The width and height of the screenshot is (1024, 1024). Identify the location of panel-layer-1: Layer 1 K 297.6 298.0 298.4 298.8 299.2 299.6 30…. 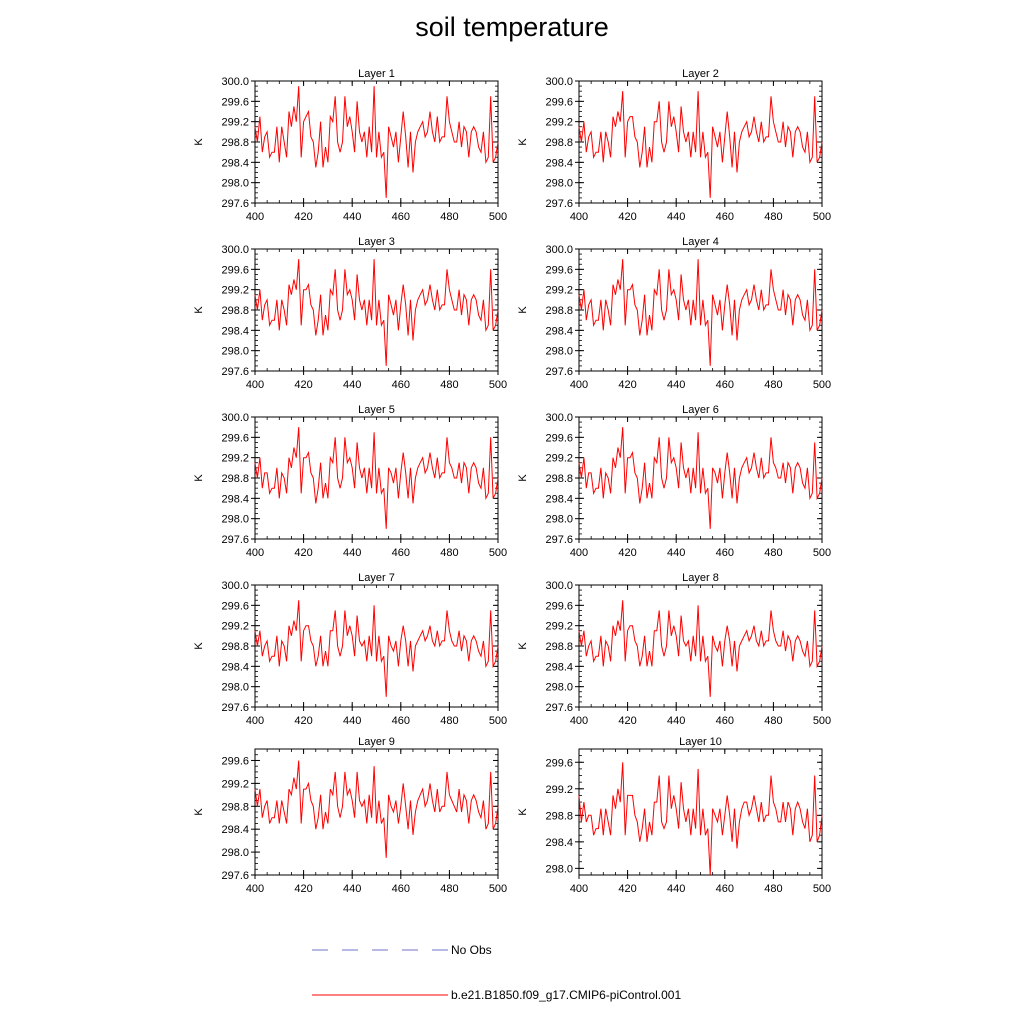
(350, 145).